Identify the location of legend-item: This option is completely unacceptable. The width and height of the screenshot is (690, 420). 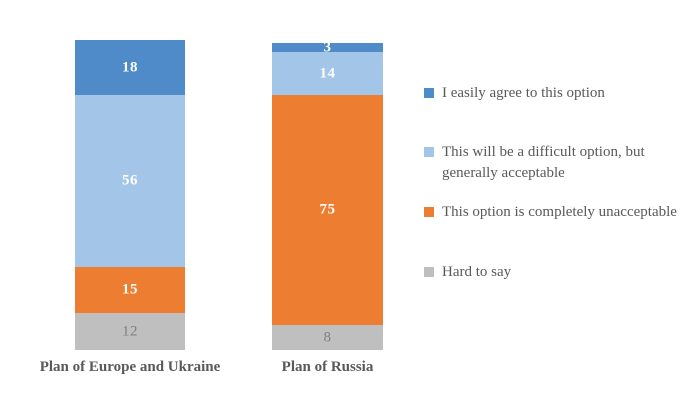
(553, 212).